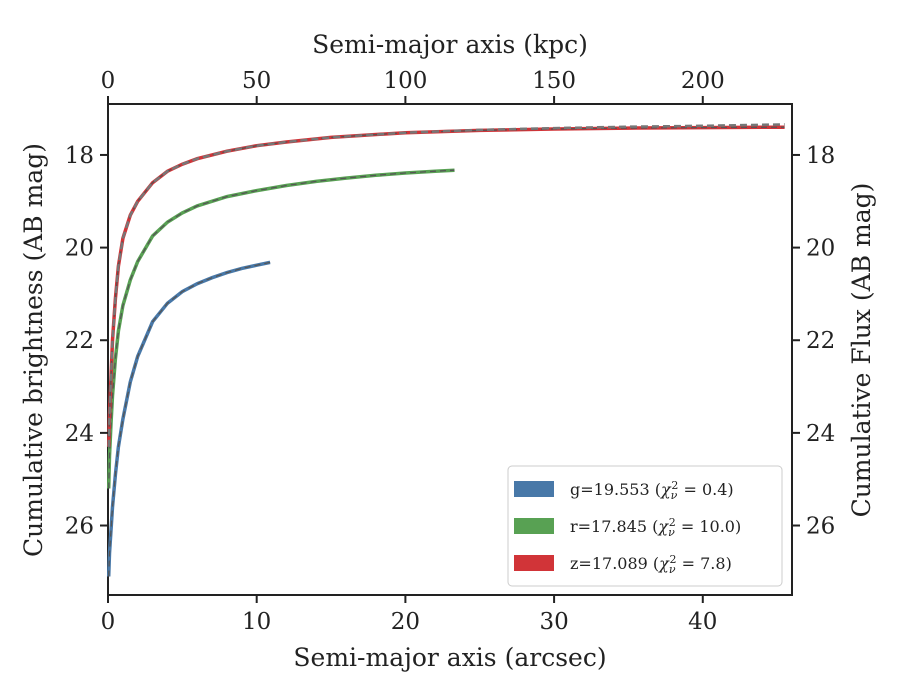 Image resolution: width=900 pixels, height=700 pixels. Describe the element at coordinates (652, 490) in the screenshot. I see `legend-label-g: g=19.553 (χν2 = 0.4)` at that location.